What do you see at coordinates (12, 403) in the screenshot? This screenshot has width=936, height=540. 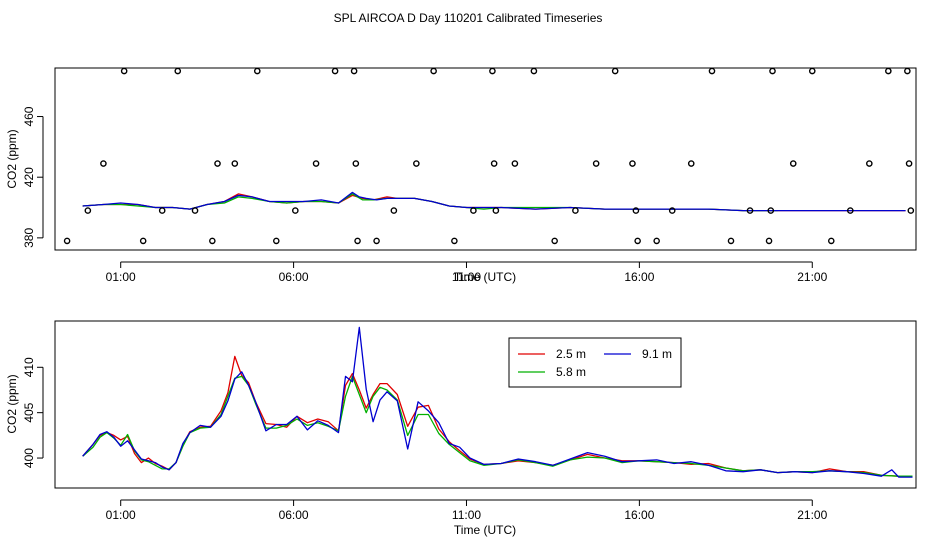 I see `y-axis-label-bottom: CO2 (ppm)` at bounding box center [12, 403].